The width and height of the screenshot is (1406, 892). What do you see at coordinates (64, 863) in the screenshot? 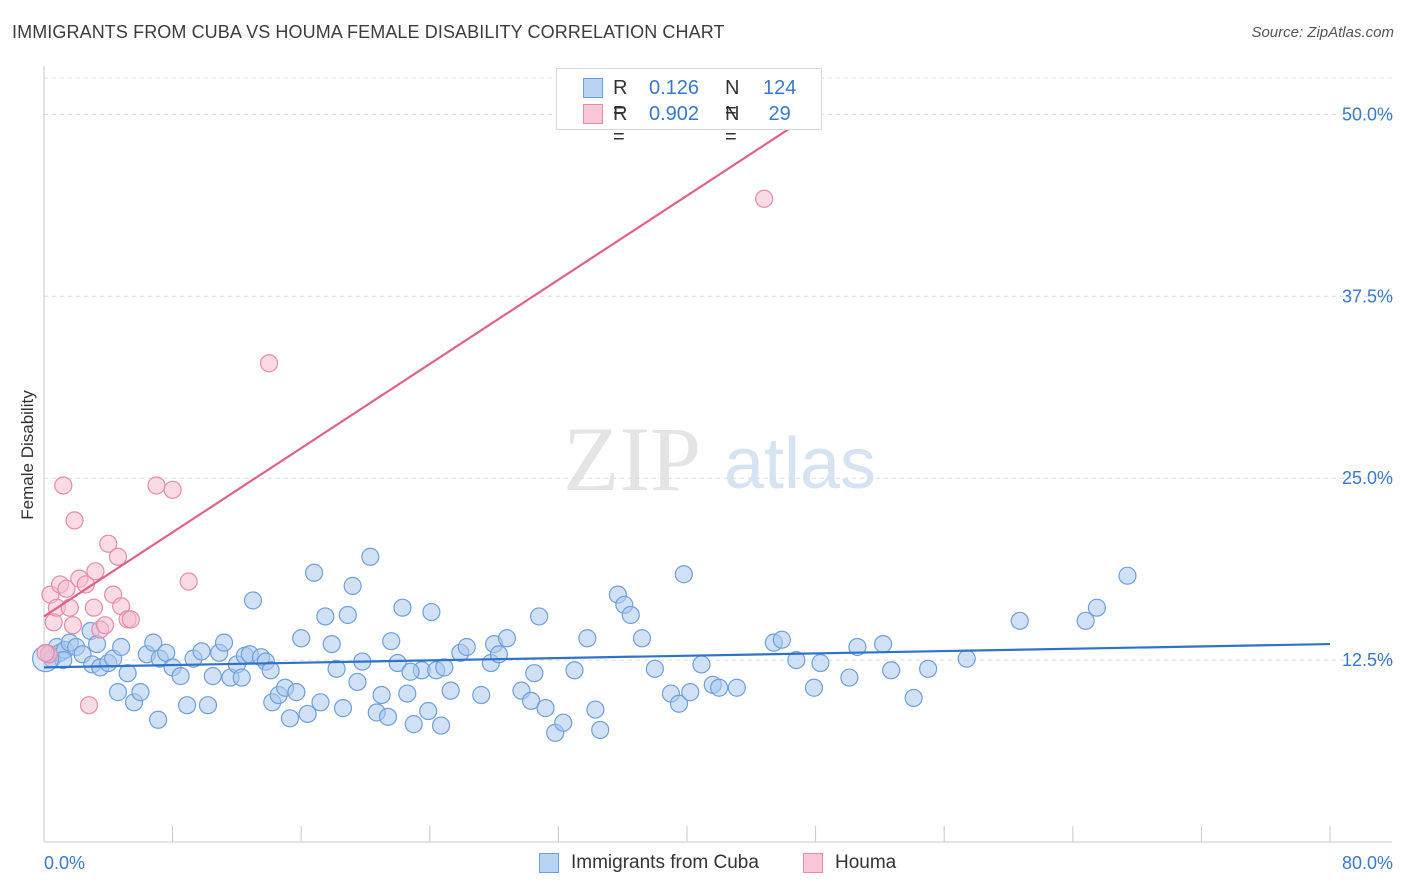
I see `x-tick-label: 0.0%` at bounding box center [64, 863].